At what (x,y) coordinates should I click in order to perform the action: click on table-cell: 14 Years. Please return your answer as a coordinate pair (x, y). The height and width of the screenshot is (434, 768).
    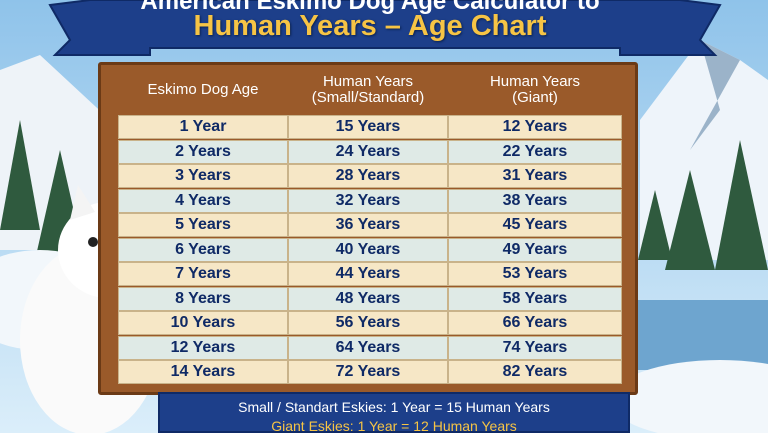
    Looking at the image, I should click on (203, 372).